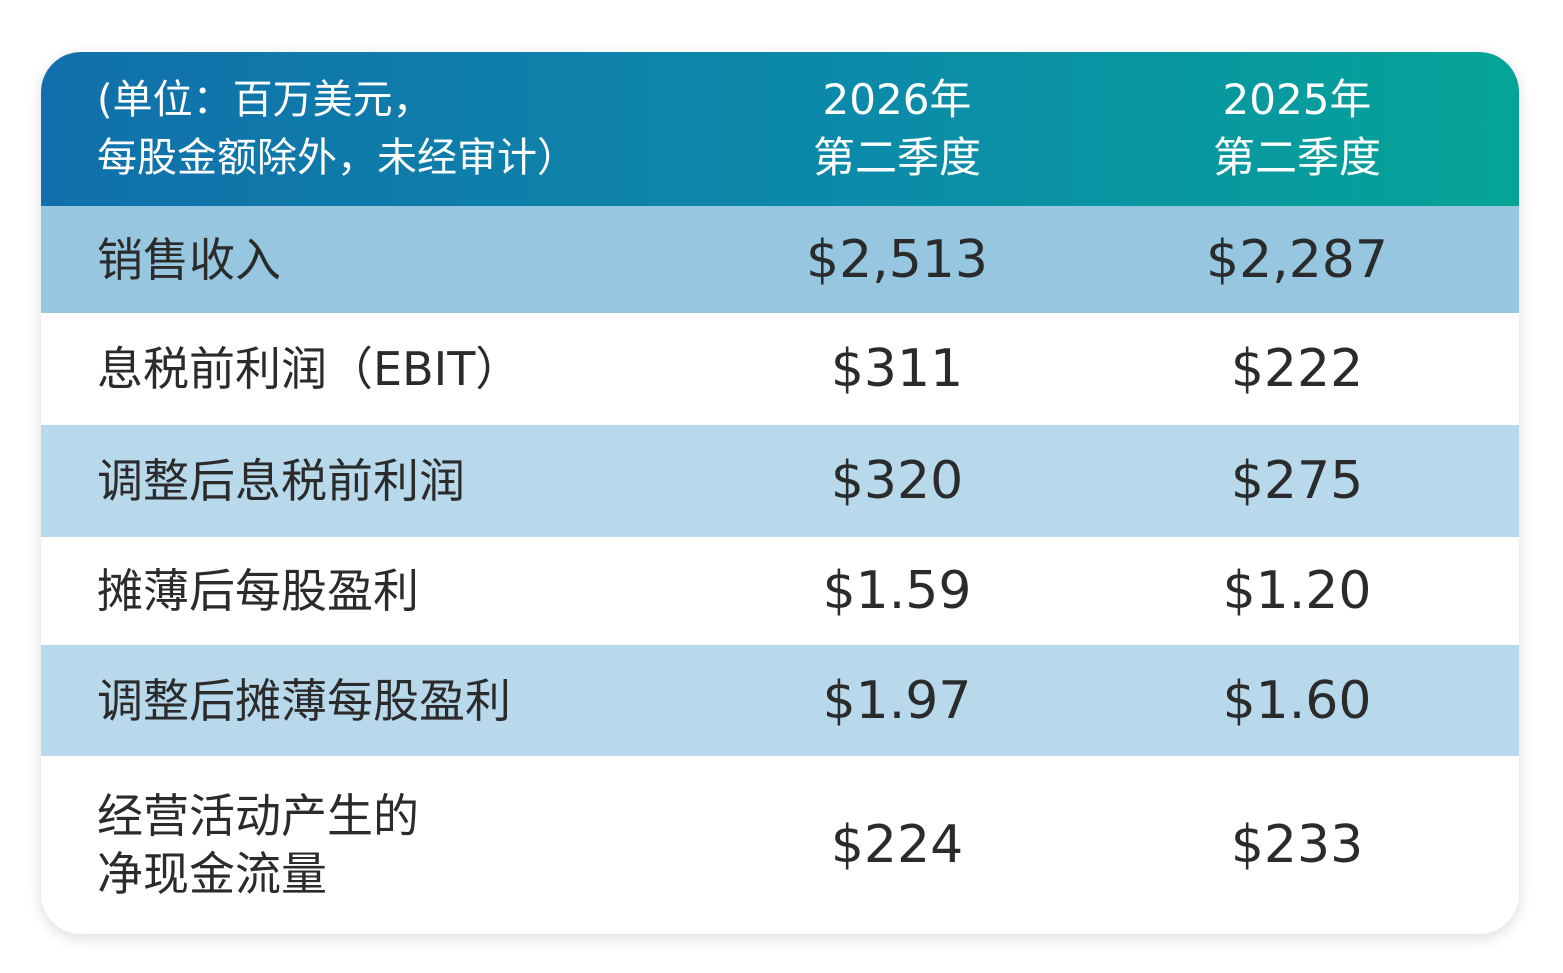 The height and width of the screenshot is (973, 1563). What do you see at coordinates (1297, 845) in the screenshot?
I see `row-value-2025: $233` at bounding box center [1297, 845].